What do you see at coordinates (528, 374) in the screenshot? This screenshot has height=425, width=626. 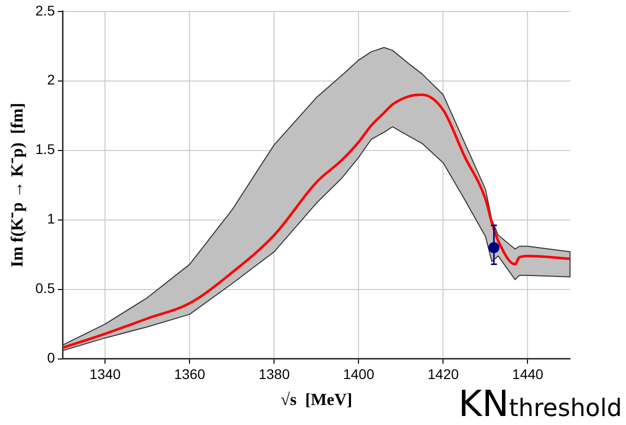 I see `x-tick-label: 1440` at bounding box center [528, 374].